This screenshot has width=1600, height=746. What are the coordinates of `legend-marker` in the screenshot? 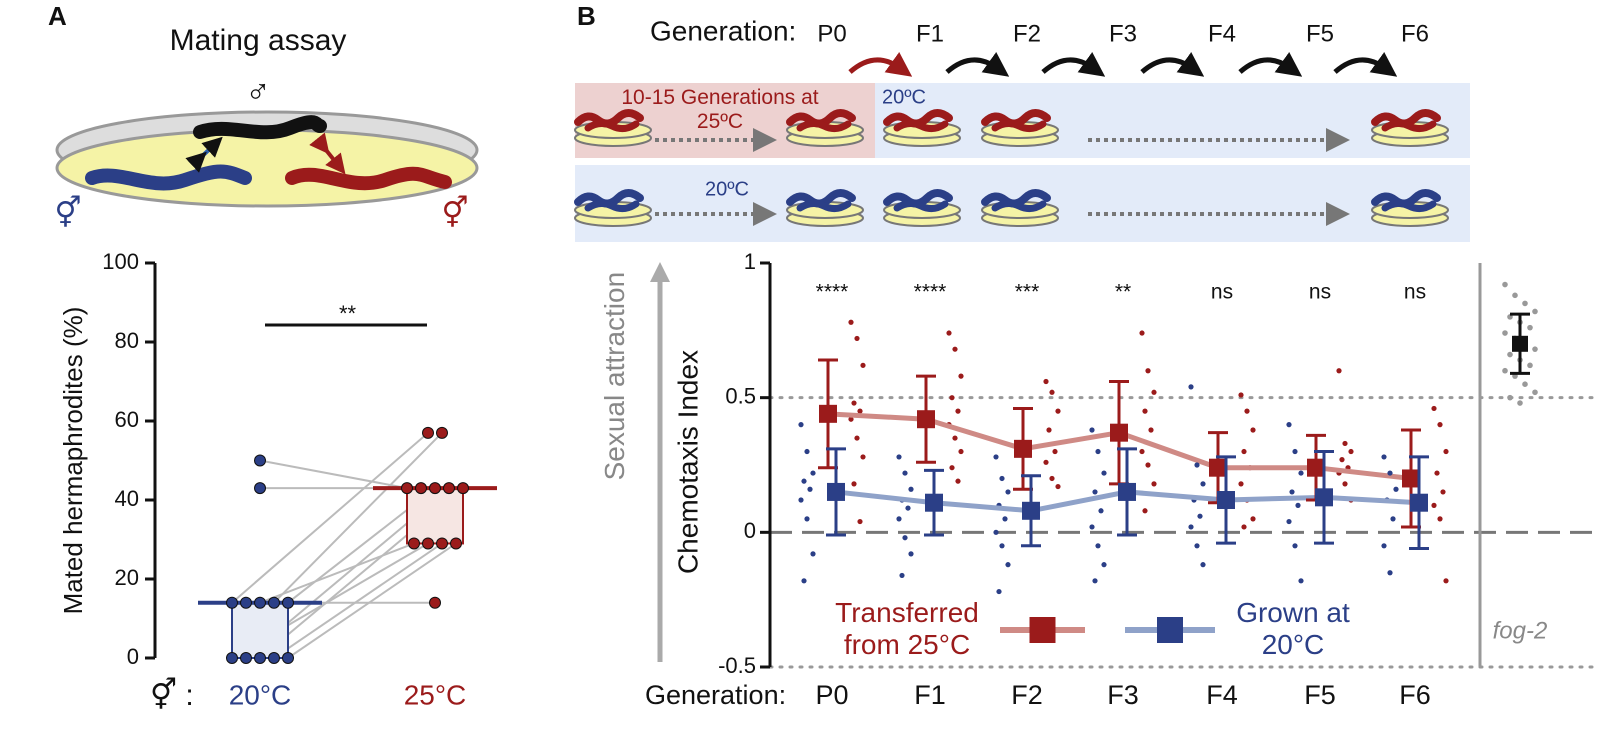 It's located at (1170, 630).